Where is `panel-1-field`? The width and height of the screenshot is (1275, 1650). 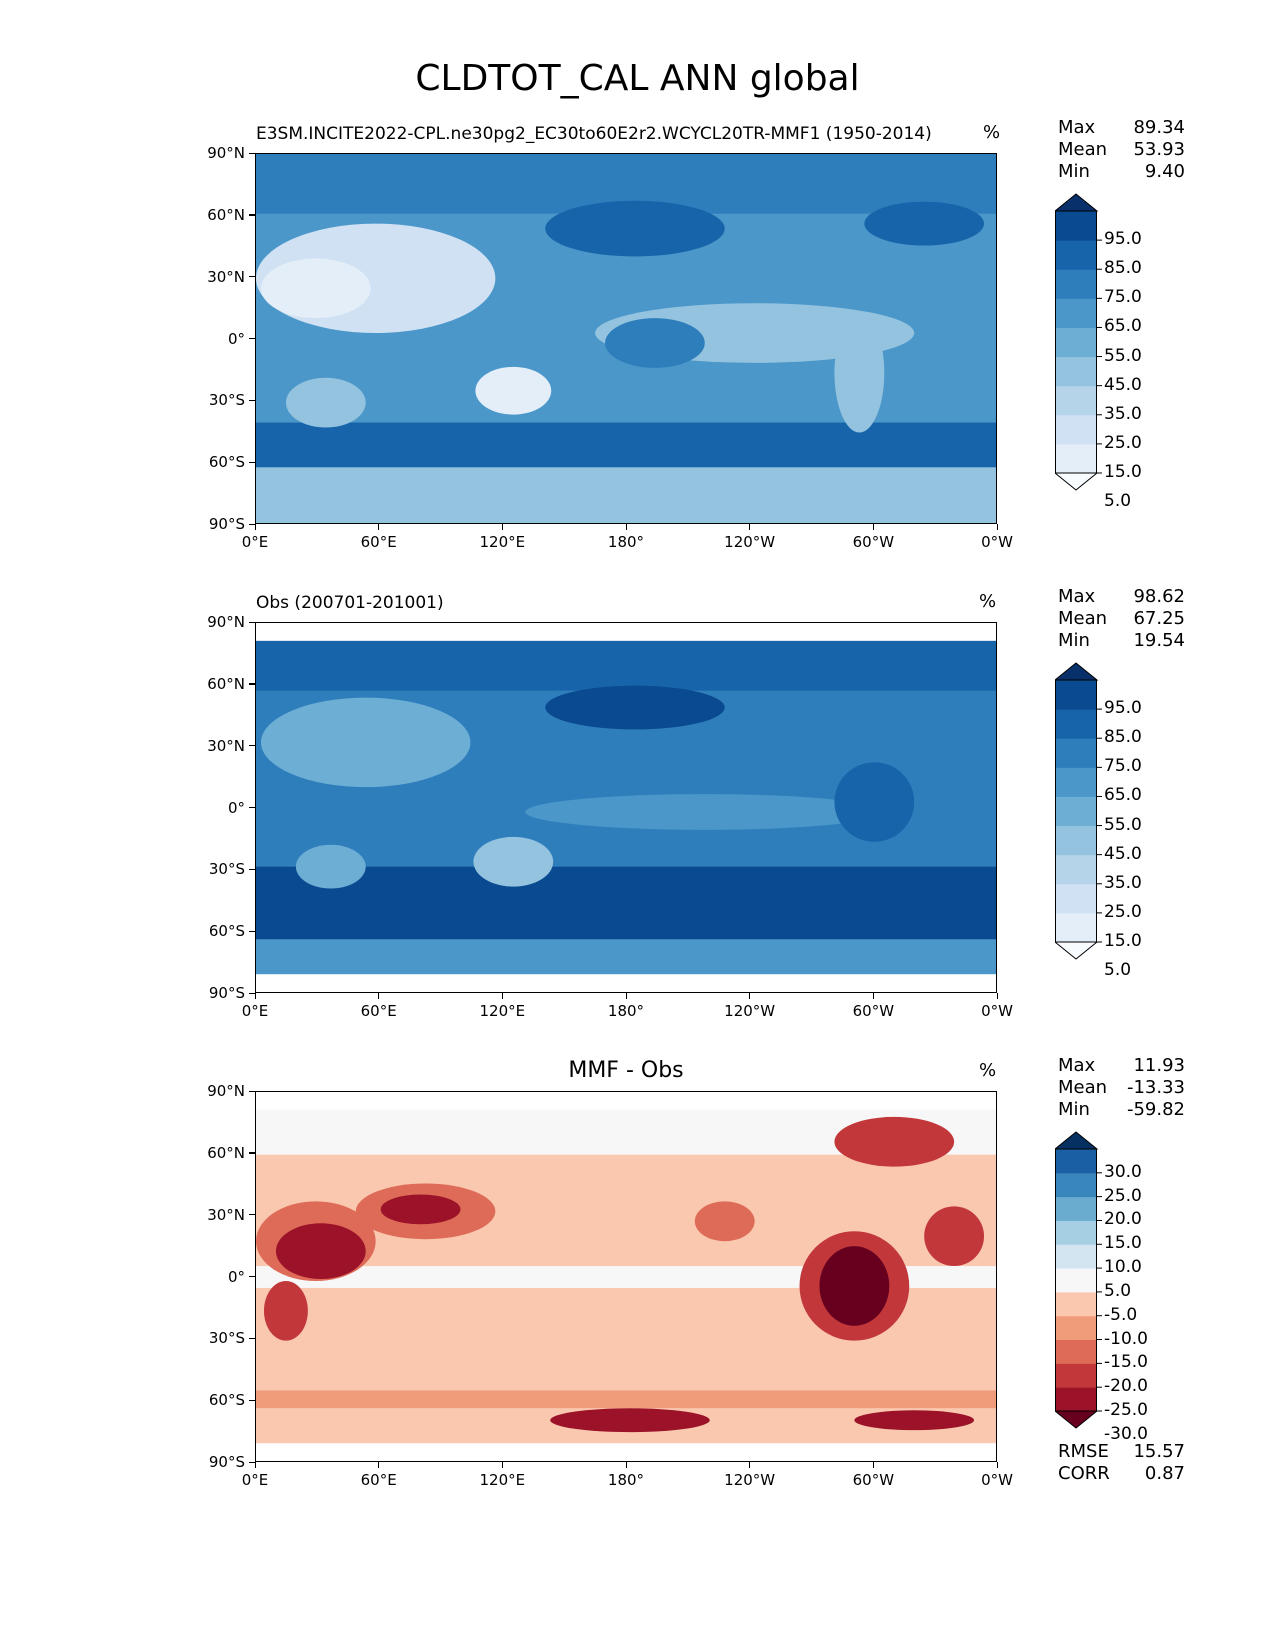
panel-1-field is located at coordinates (626, 338).